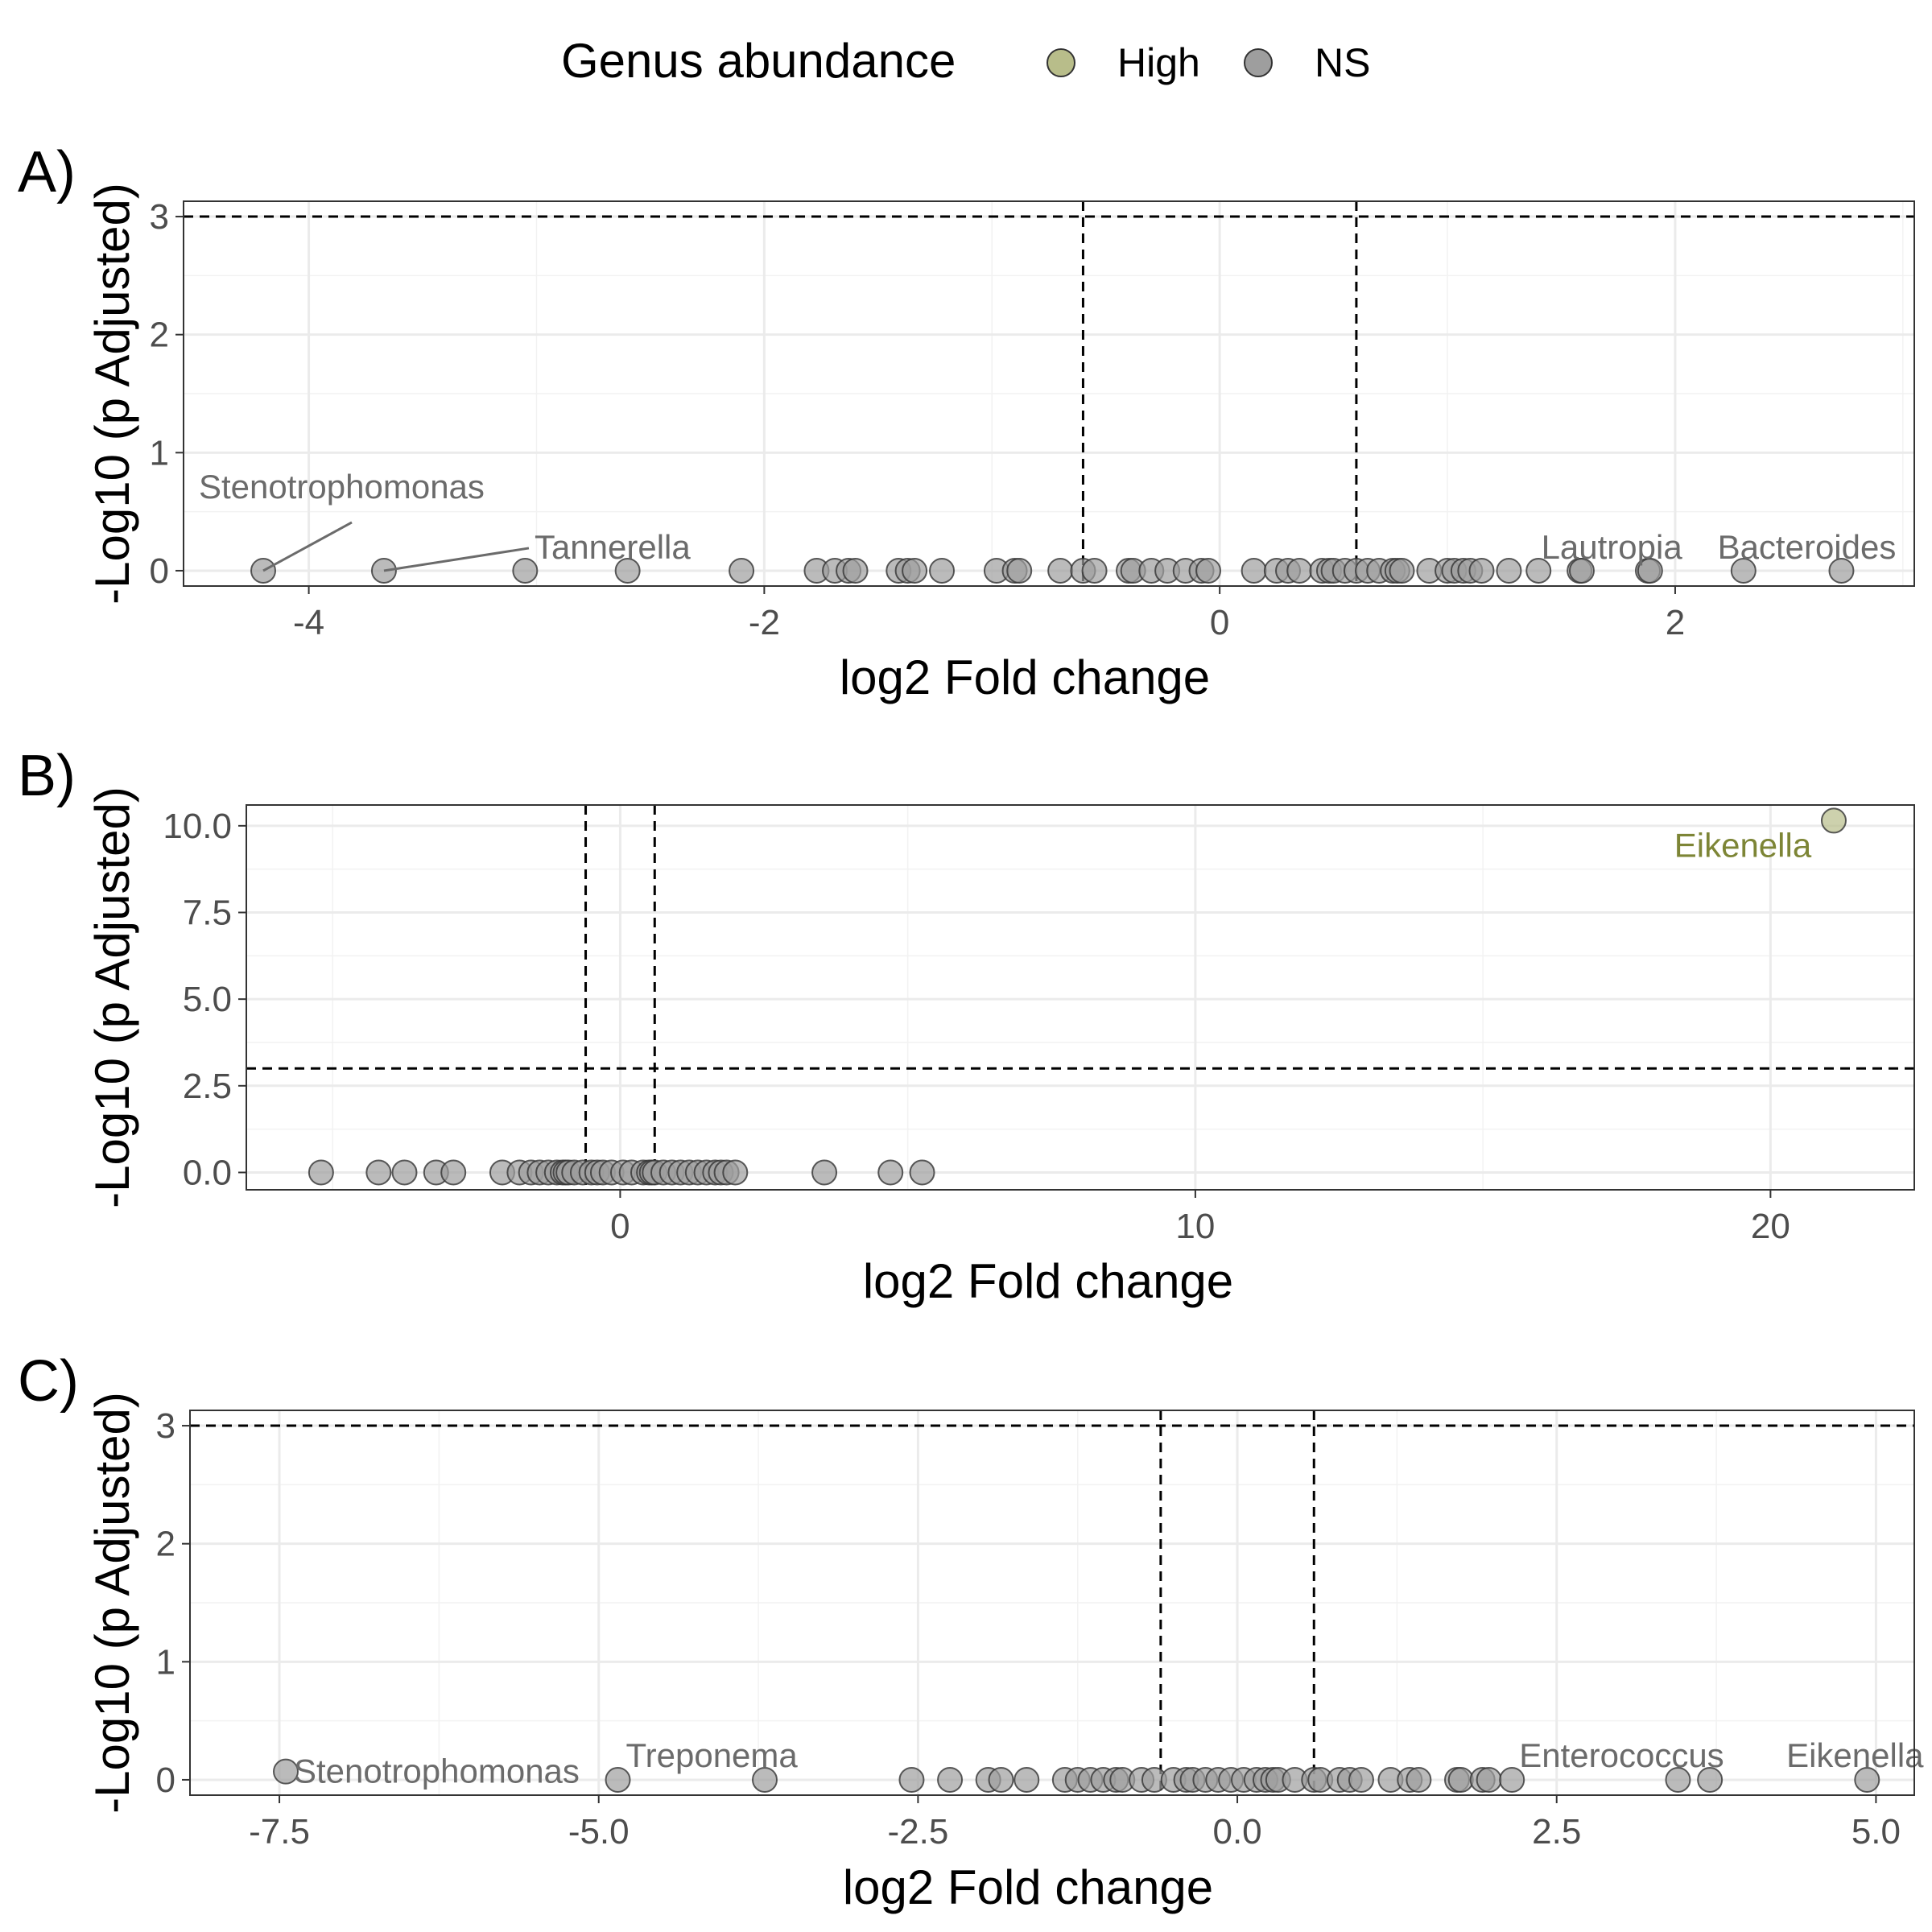 The image size is (1932, 1932). I want to click on x-tick-label: -5.0, so click(599, 1832).